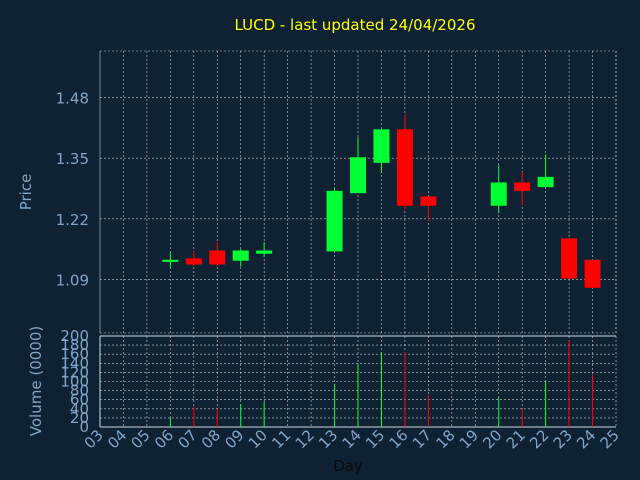 The height and width of the screenshot is (480, 640). What do you see at coordinates (422, 439) in the screenshot?
I see `x-tick-label: 17` at bounding box center [422, 439].